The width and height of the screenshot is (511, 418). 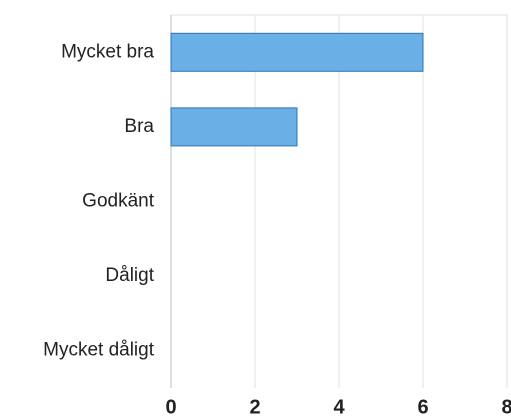 What do you see at coordinates (107, 51) in the screenshot?
I see `y-tick-label: Mycket bra` at bounding box center [107, 51].